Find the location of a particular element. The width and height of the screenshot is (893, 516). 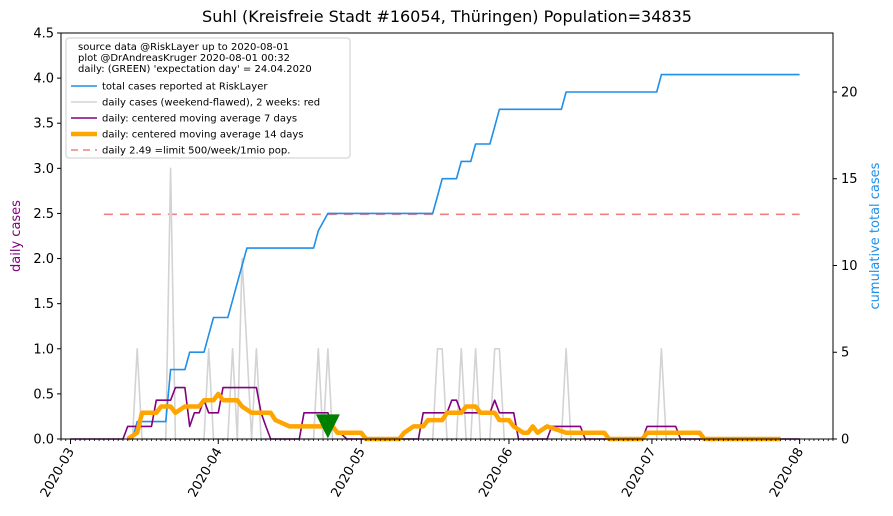

y-left-tick-label: 1.5 is located at coordinates (43, 304).